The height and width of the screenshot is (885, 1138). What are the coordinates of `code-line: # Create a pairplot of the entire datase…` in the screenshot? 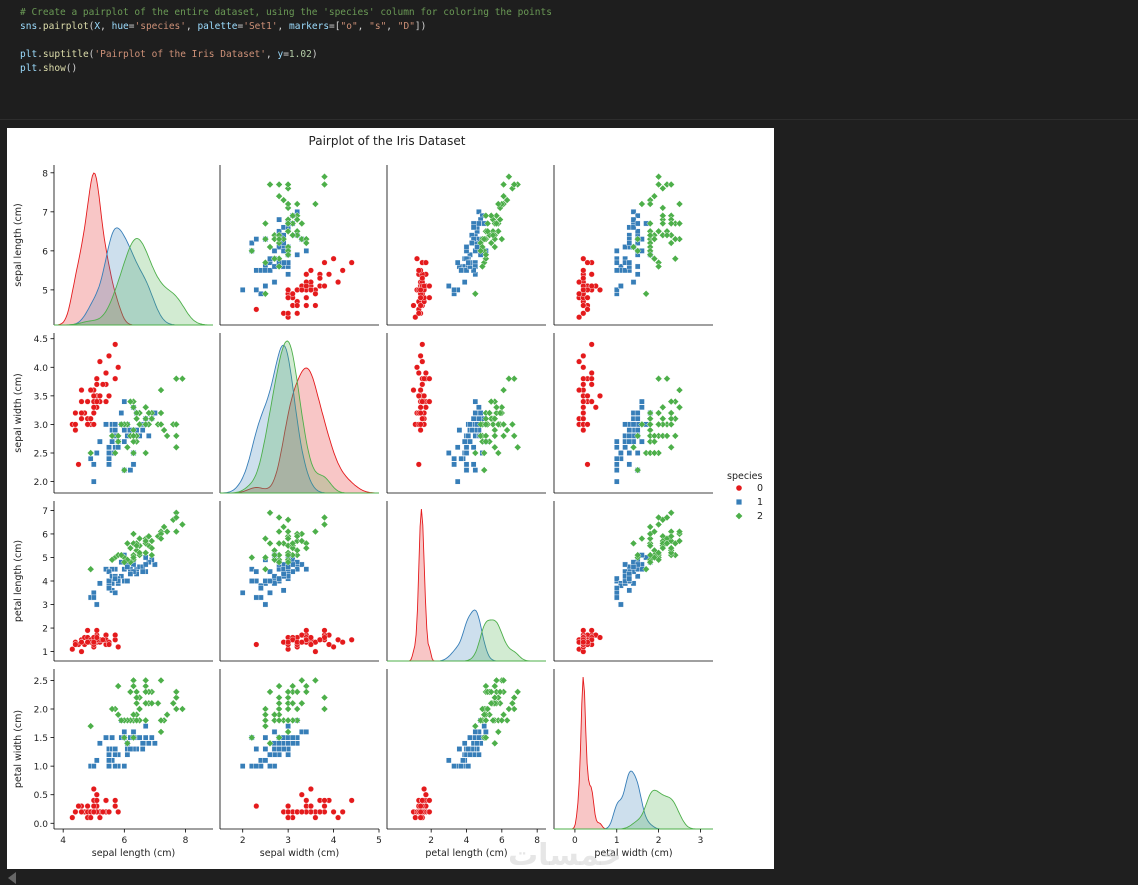 It's located at (579, 13).